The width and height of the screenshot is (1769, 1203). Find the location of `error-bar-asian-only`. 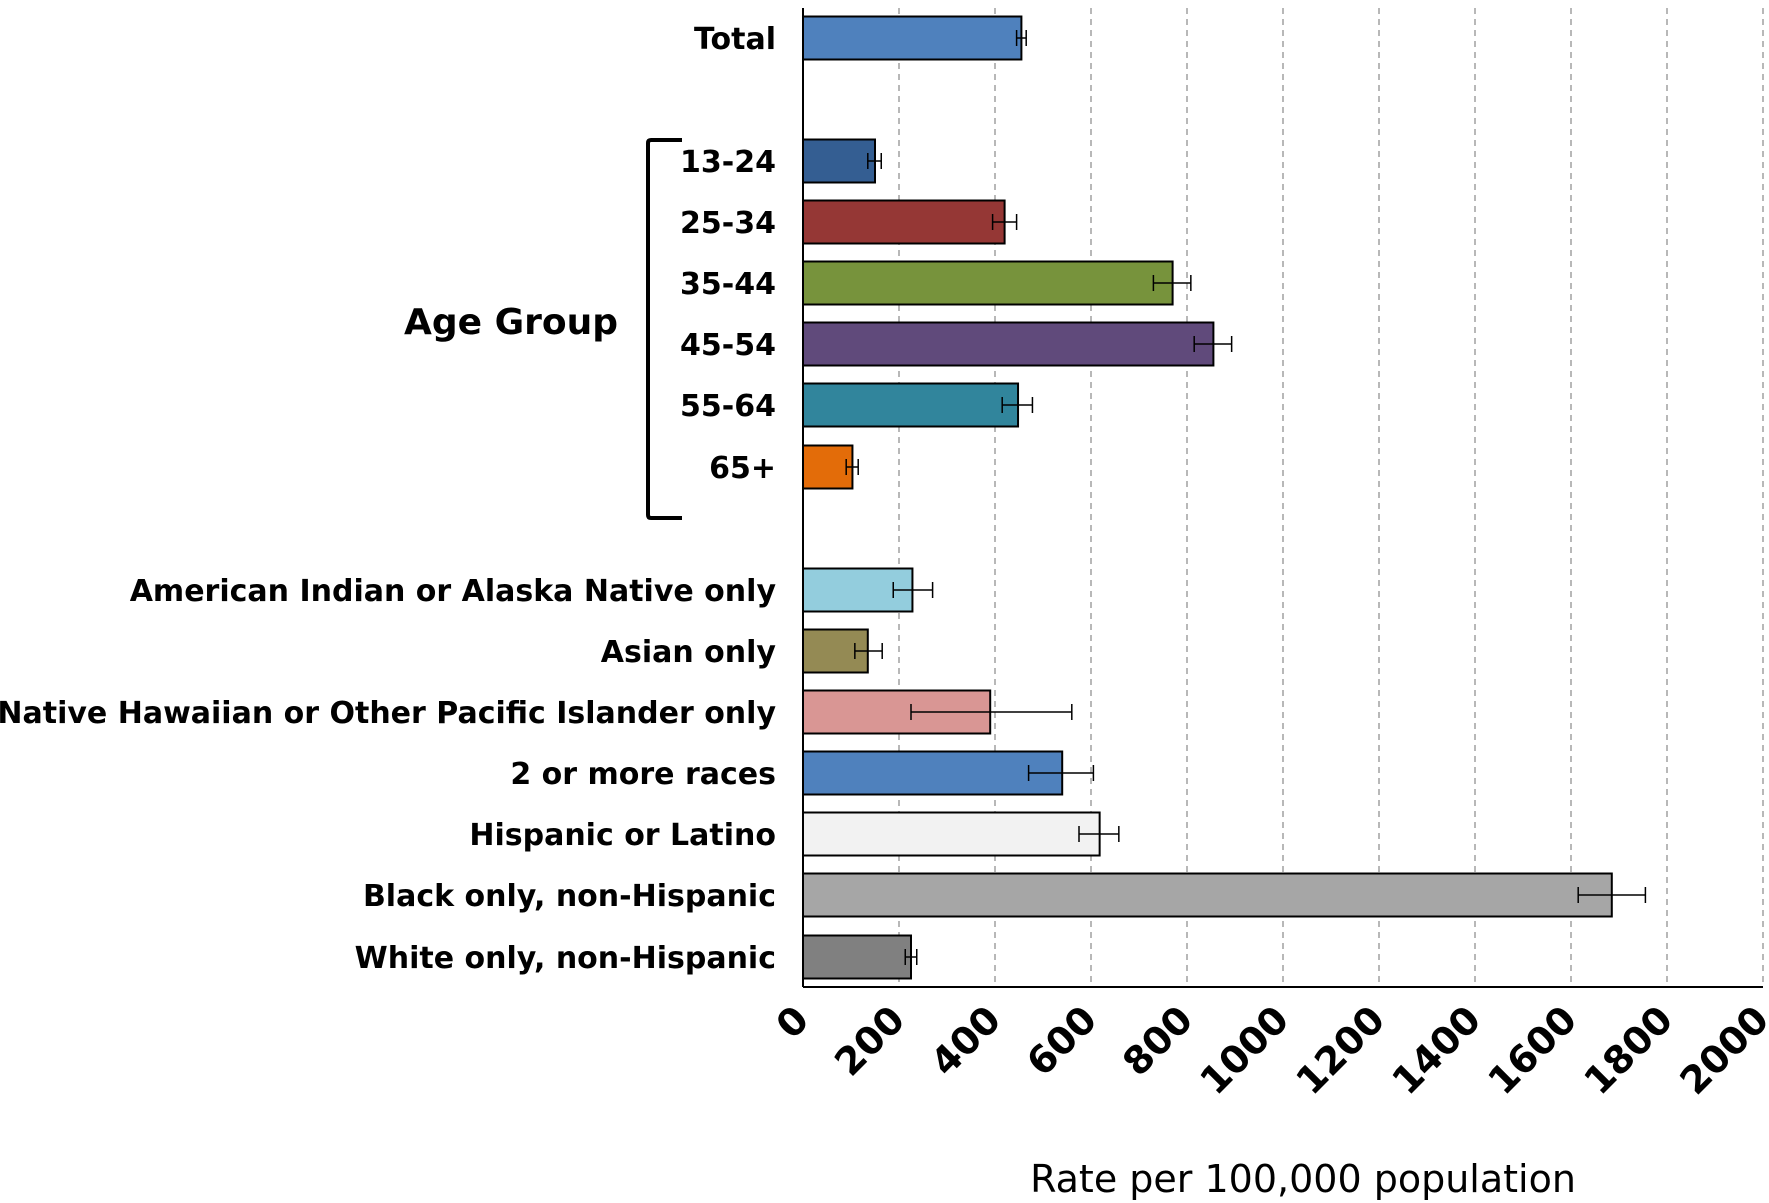

error-bar-asian-only is located at coordinates (868, 651).